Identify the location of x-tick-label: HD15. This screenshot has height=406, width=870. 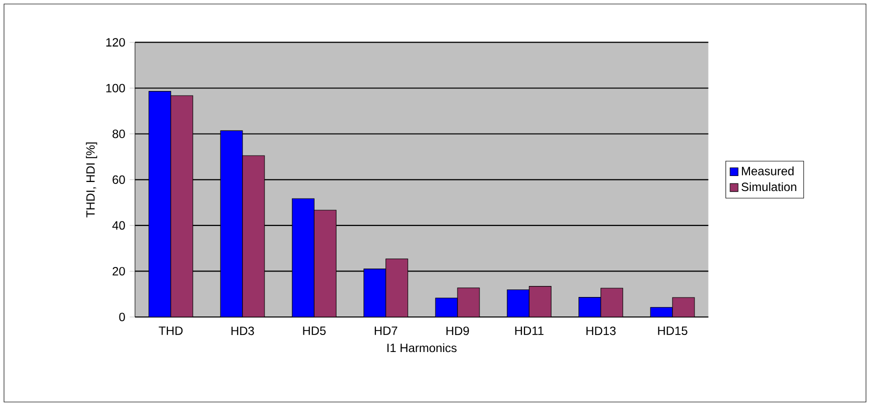
(673, 330).